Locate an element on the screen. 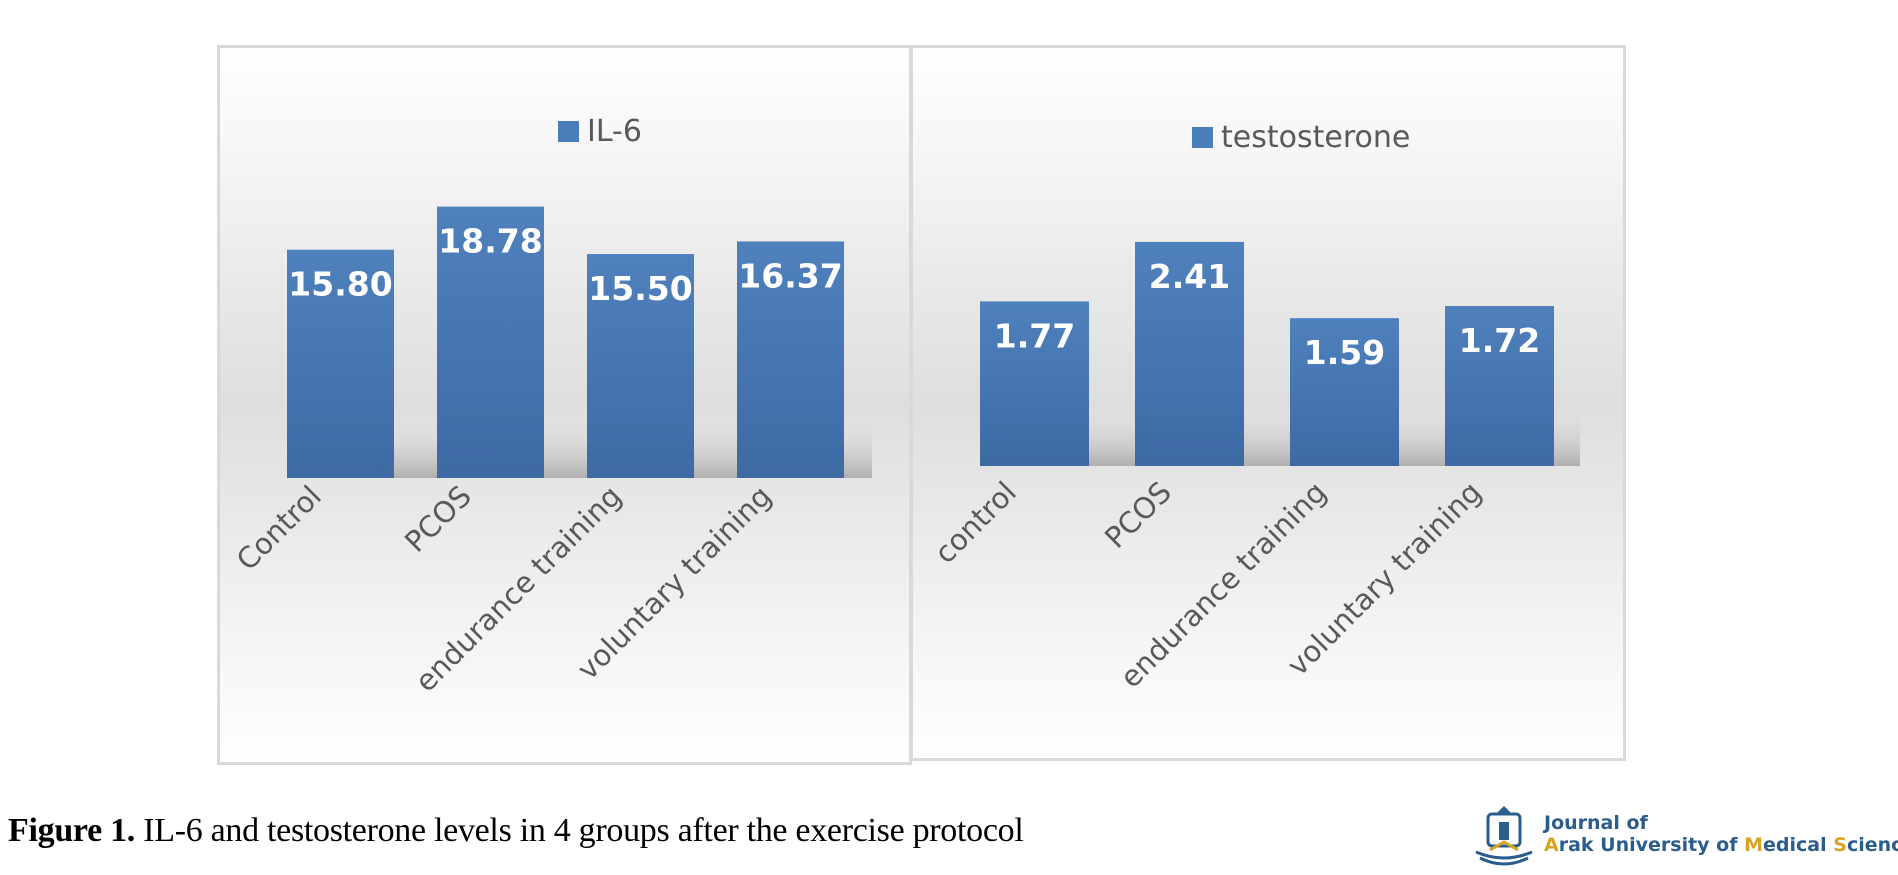 The height and width of the screenshot is (875, 1898). testosterone-category-label-0: control is located at coordinates (975, 522).